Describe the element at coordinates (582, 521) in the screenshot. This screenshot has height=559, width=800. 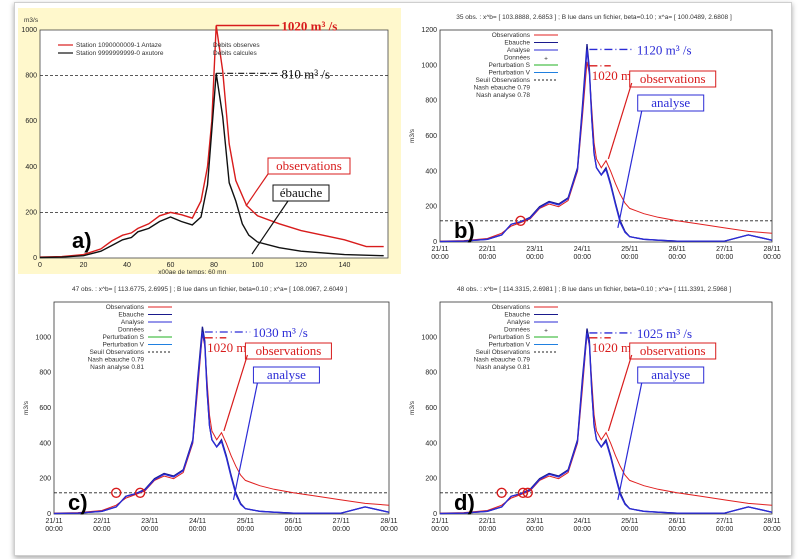
I see `x-tick-date-d-3: 24/11` at that location.